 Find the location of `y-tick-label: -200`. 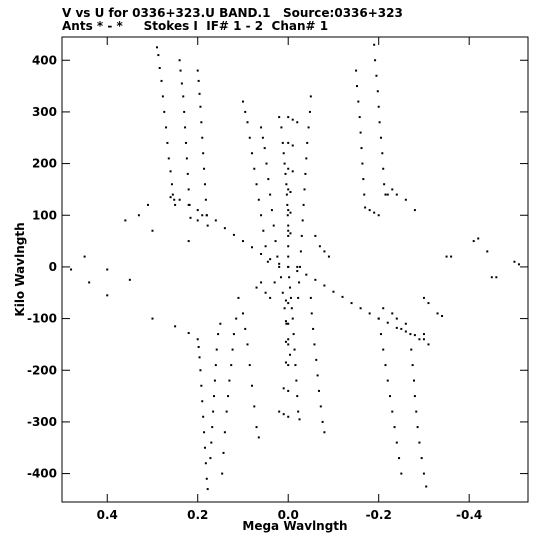

y-tick-label: -200 is located at coordinates (42, 370).